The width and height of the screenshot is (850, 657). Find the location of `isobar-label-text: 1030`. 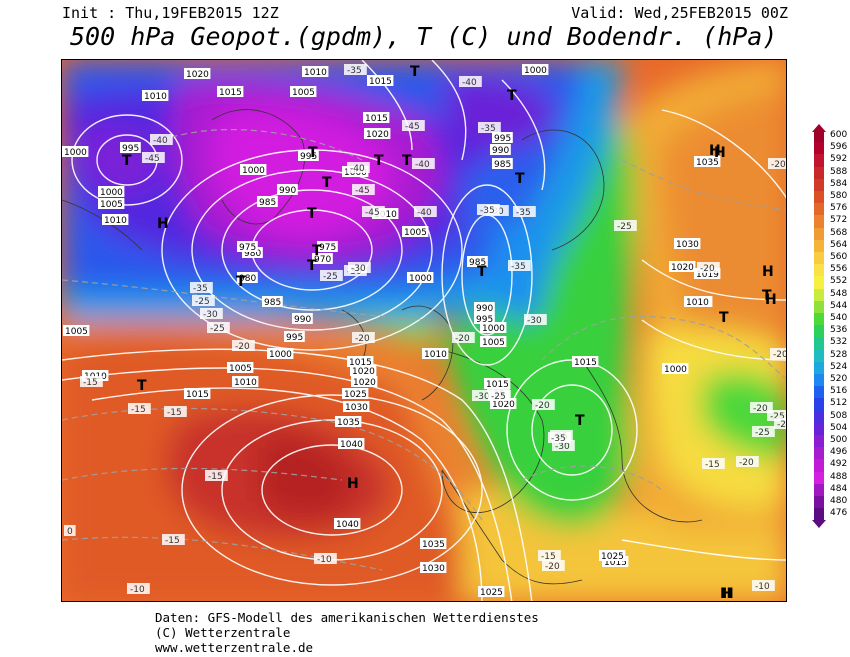

isobar-label-text: 1030 is located at coordinates (687, 245).